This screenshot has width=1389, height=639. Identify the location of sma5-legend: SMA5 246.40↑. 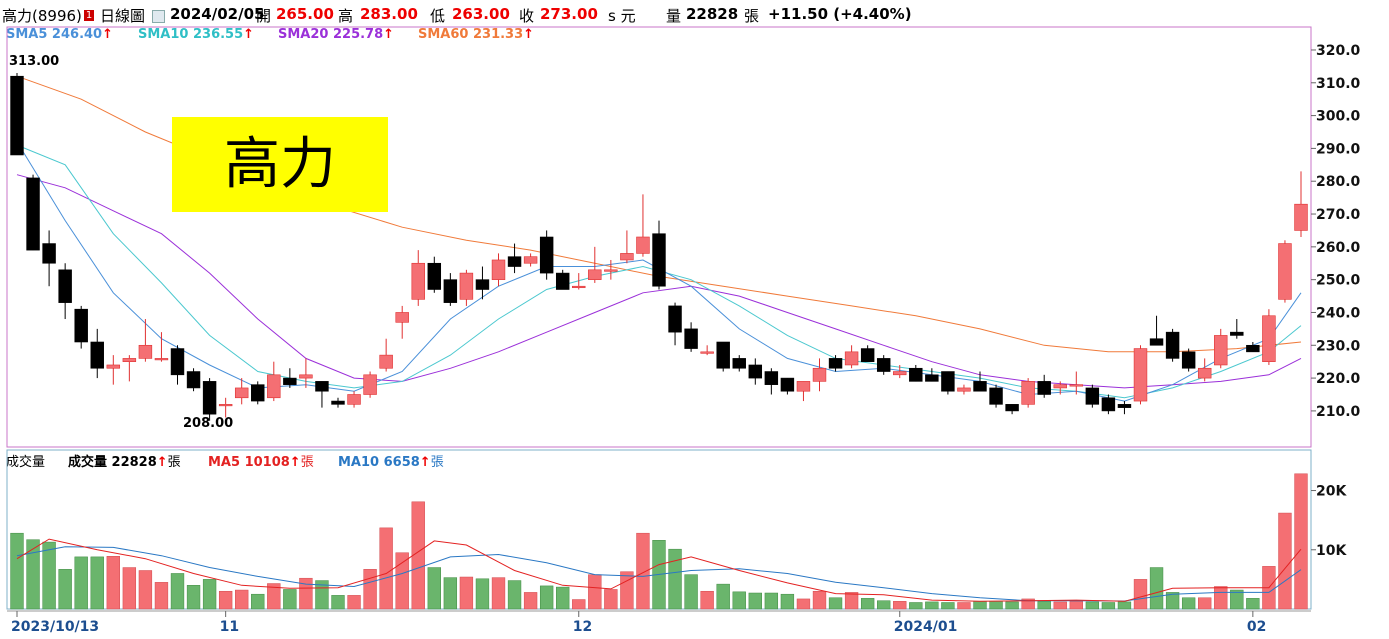
(60, 34).